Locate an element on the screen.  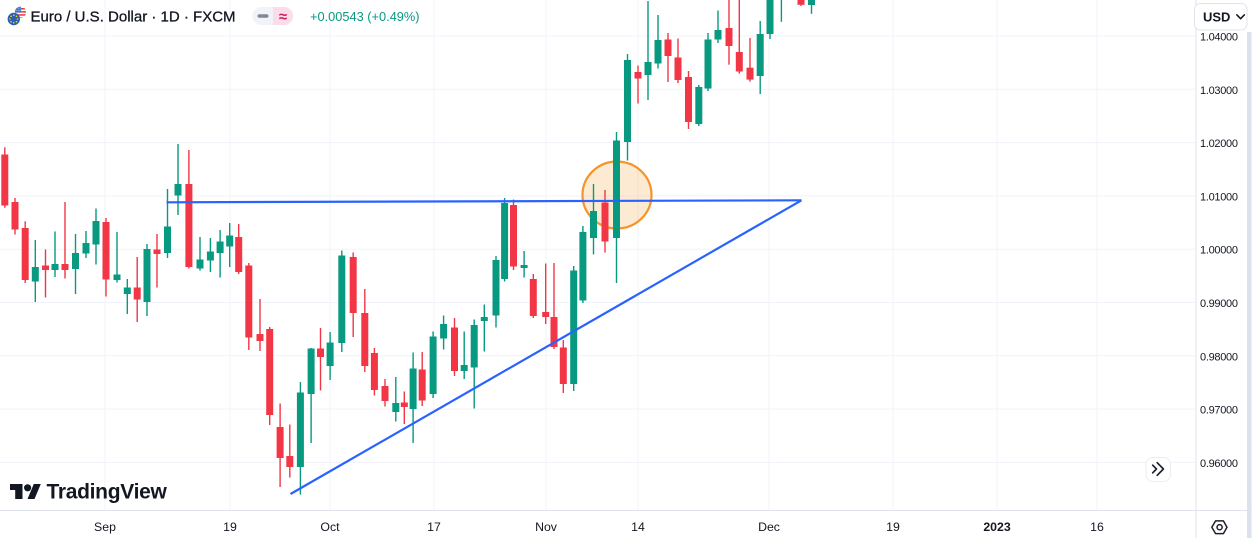
svg-text: Nov is located at coordinates (546, 527).